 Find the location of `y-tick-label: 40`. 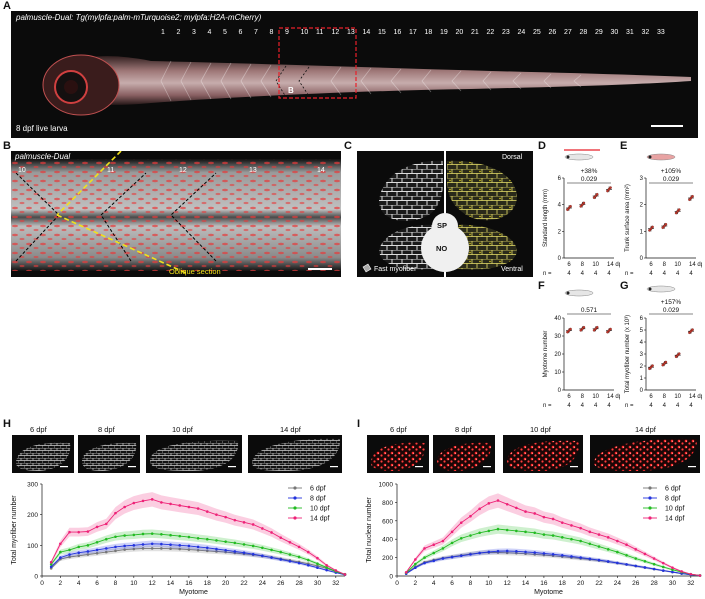

y-tick-label: 40 is located at coordinates (557, 319).